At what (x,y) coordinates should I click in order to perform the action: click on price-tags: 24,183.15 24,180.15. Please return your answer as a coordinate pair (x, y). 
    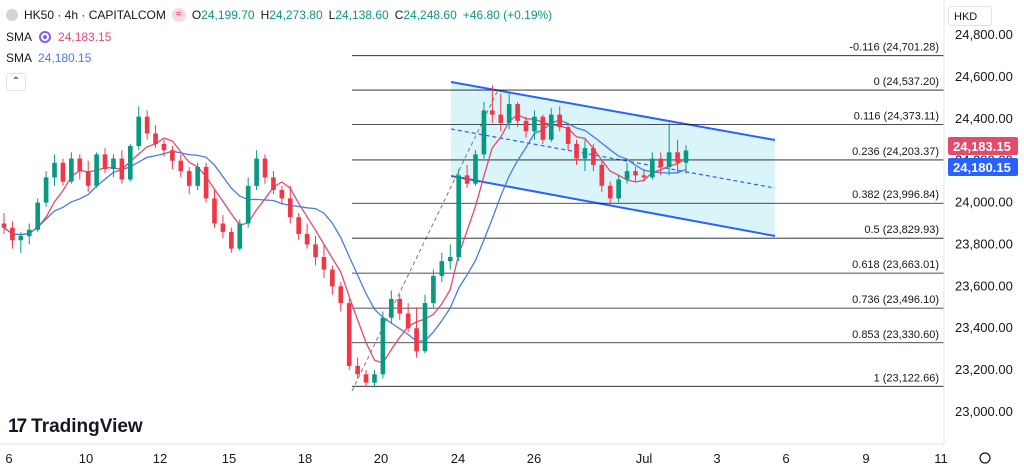
    Looking at the image, I should click on (983, 156).